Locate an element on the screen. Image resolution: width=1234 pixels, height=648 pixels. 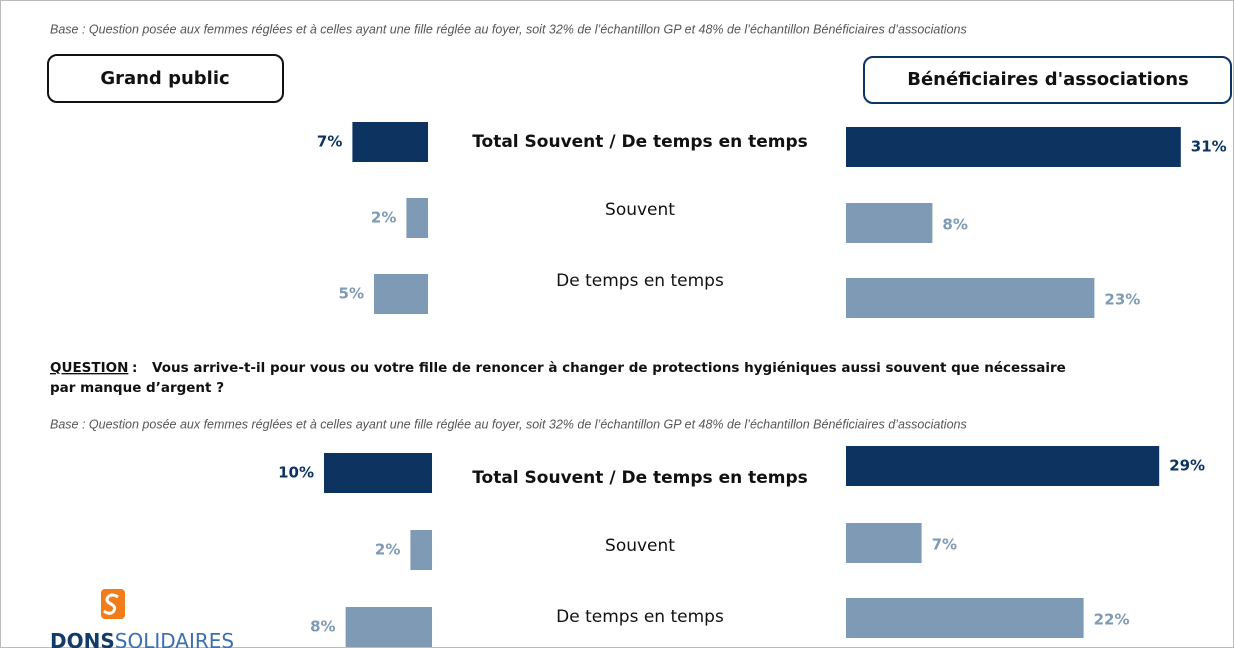
value-label: 29% is located at coordinates (1187, 466).